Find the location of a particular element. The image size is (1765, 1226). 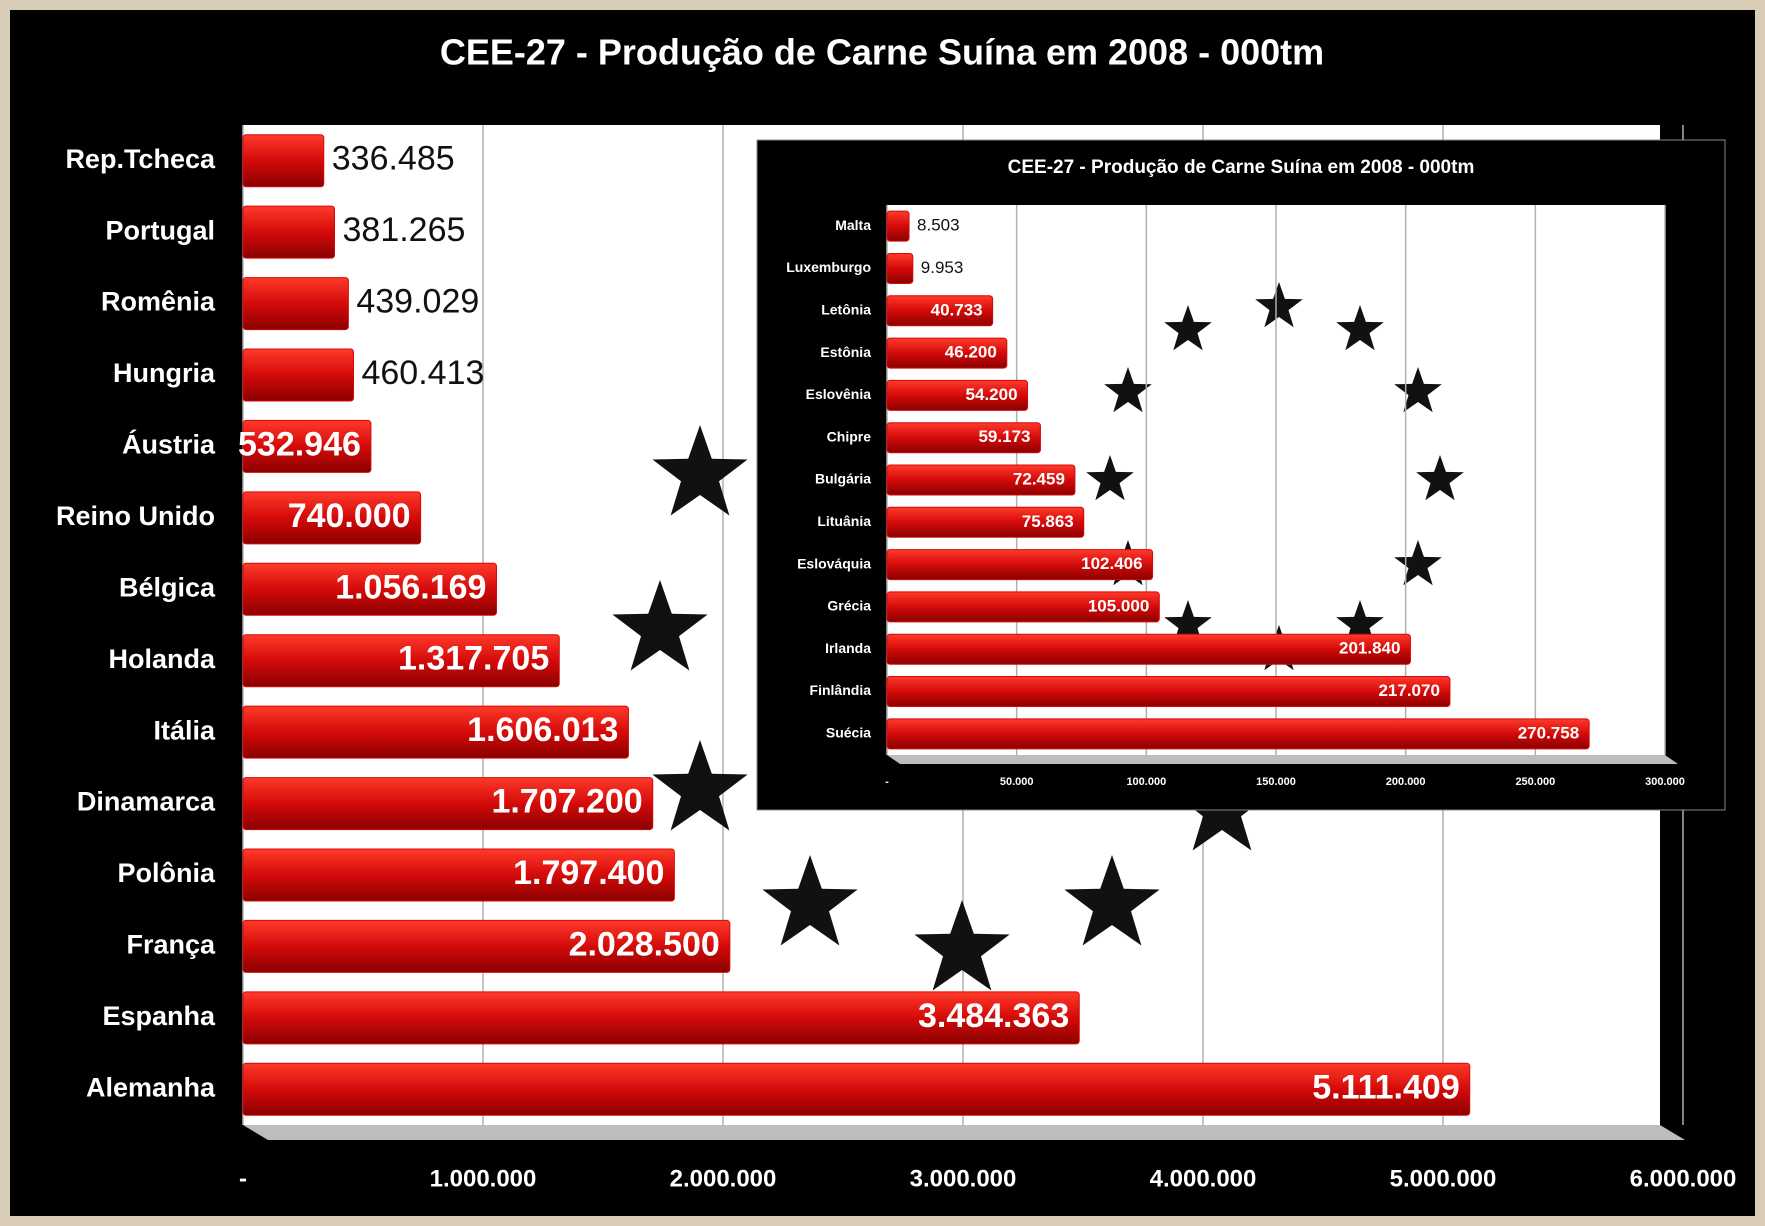

value-label: 5.111.409 is located at coordinates (1386, 1087).